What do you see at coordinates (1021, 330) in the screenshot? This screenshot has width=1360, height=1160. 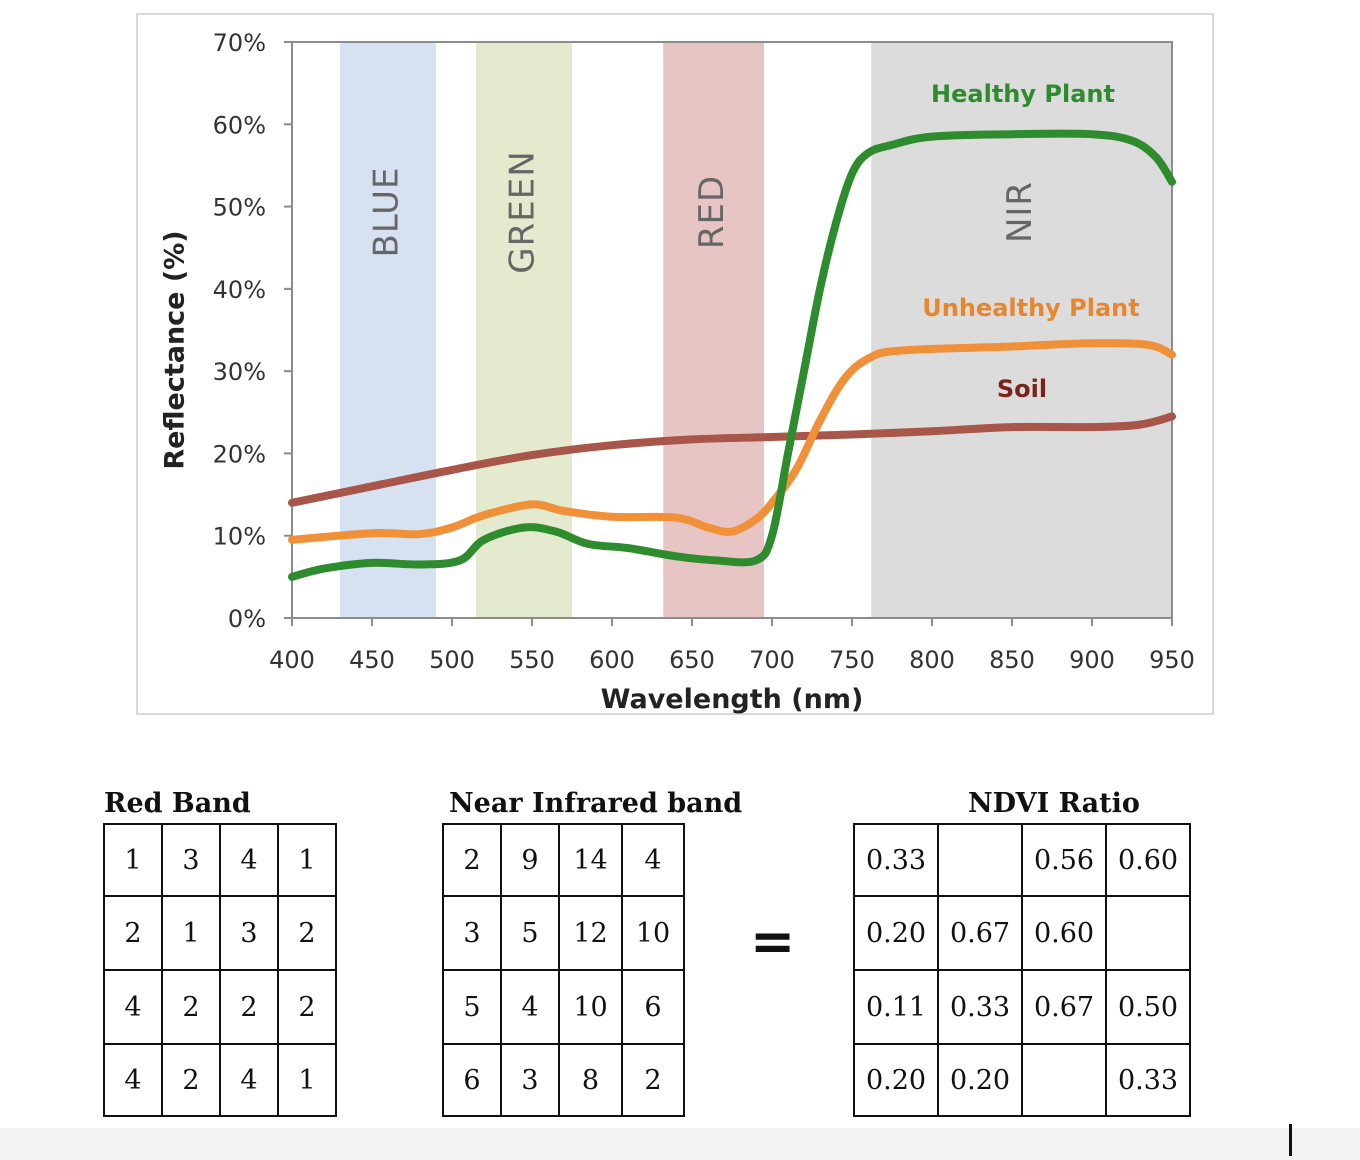 I see `band-nir` at bounding box center [1021, 330].